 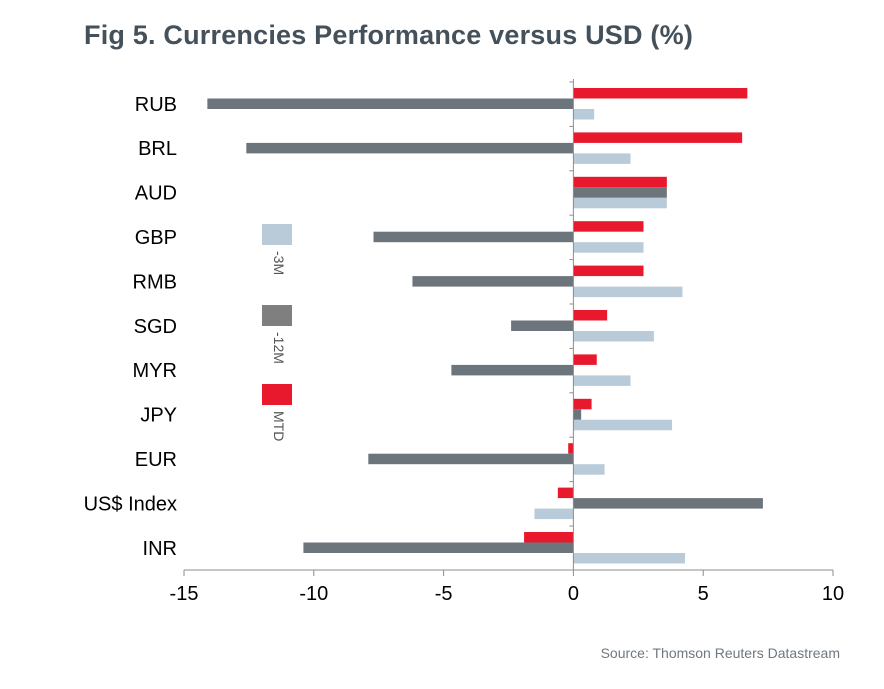 What do you see at coordinates (471, 459) in the screenshot?
I see `bar-eur-12m` at bounding box center [471, 459].